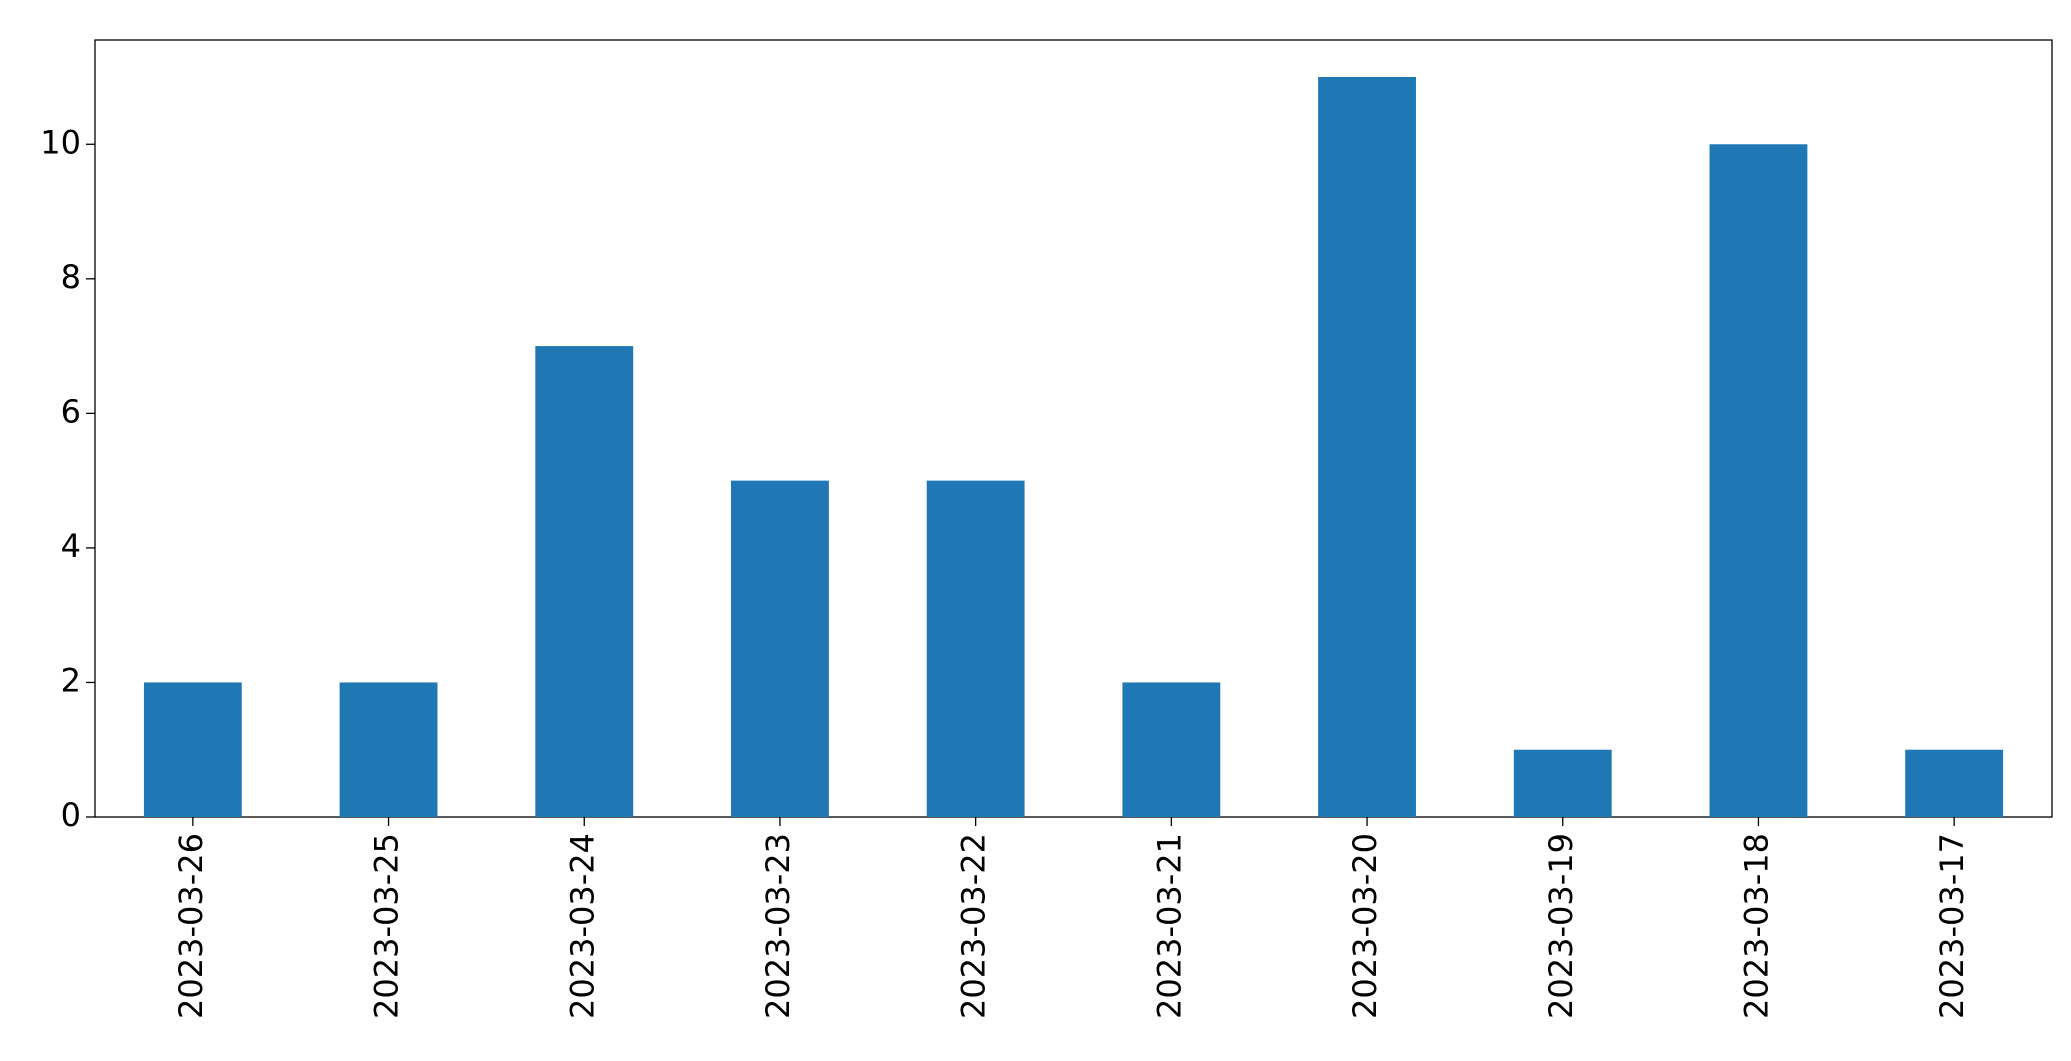  I want to click on y-tick-label: 0, so click(71, 815).